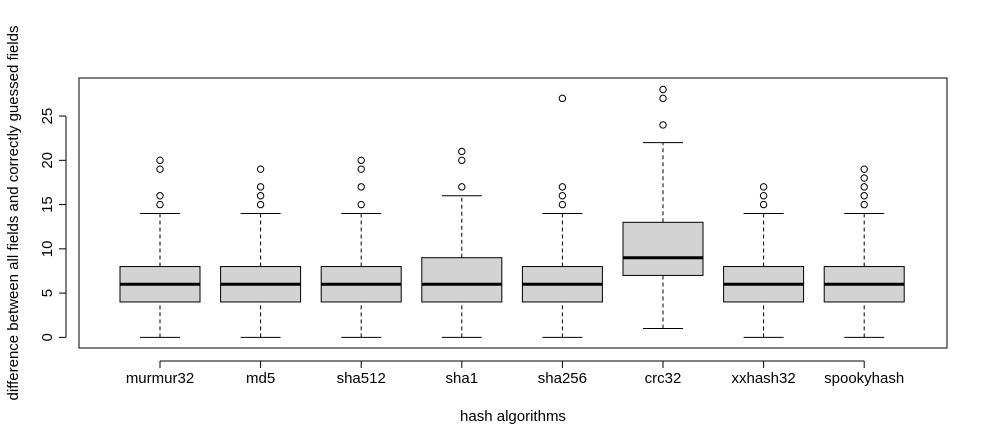  I want to click on y-tick-label: 0, so click(47, 337).